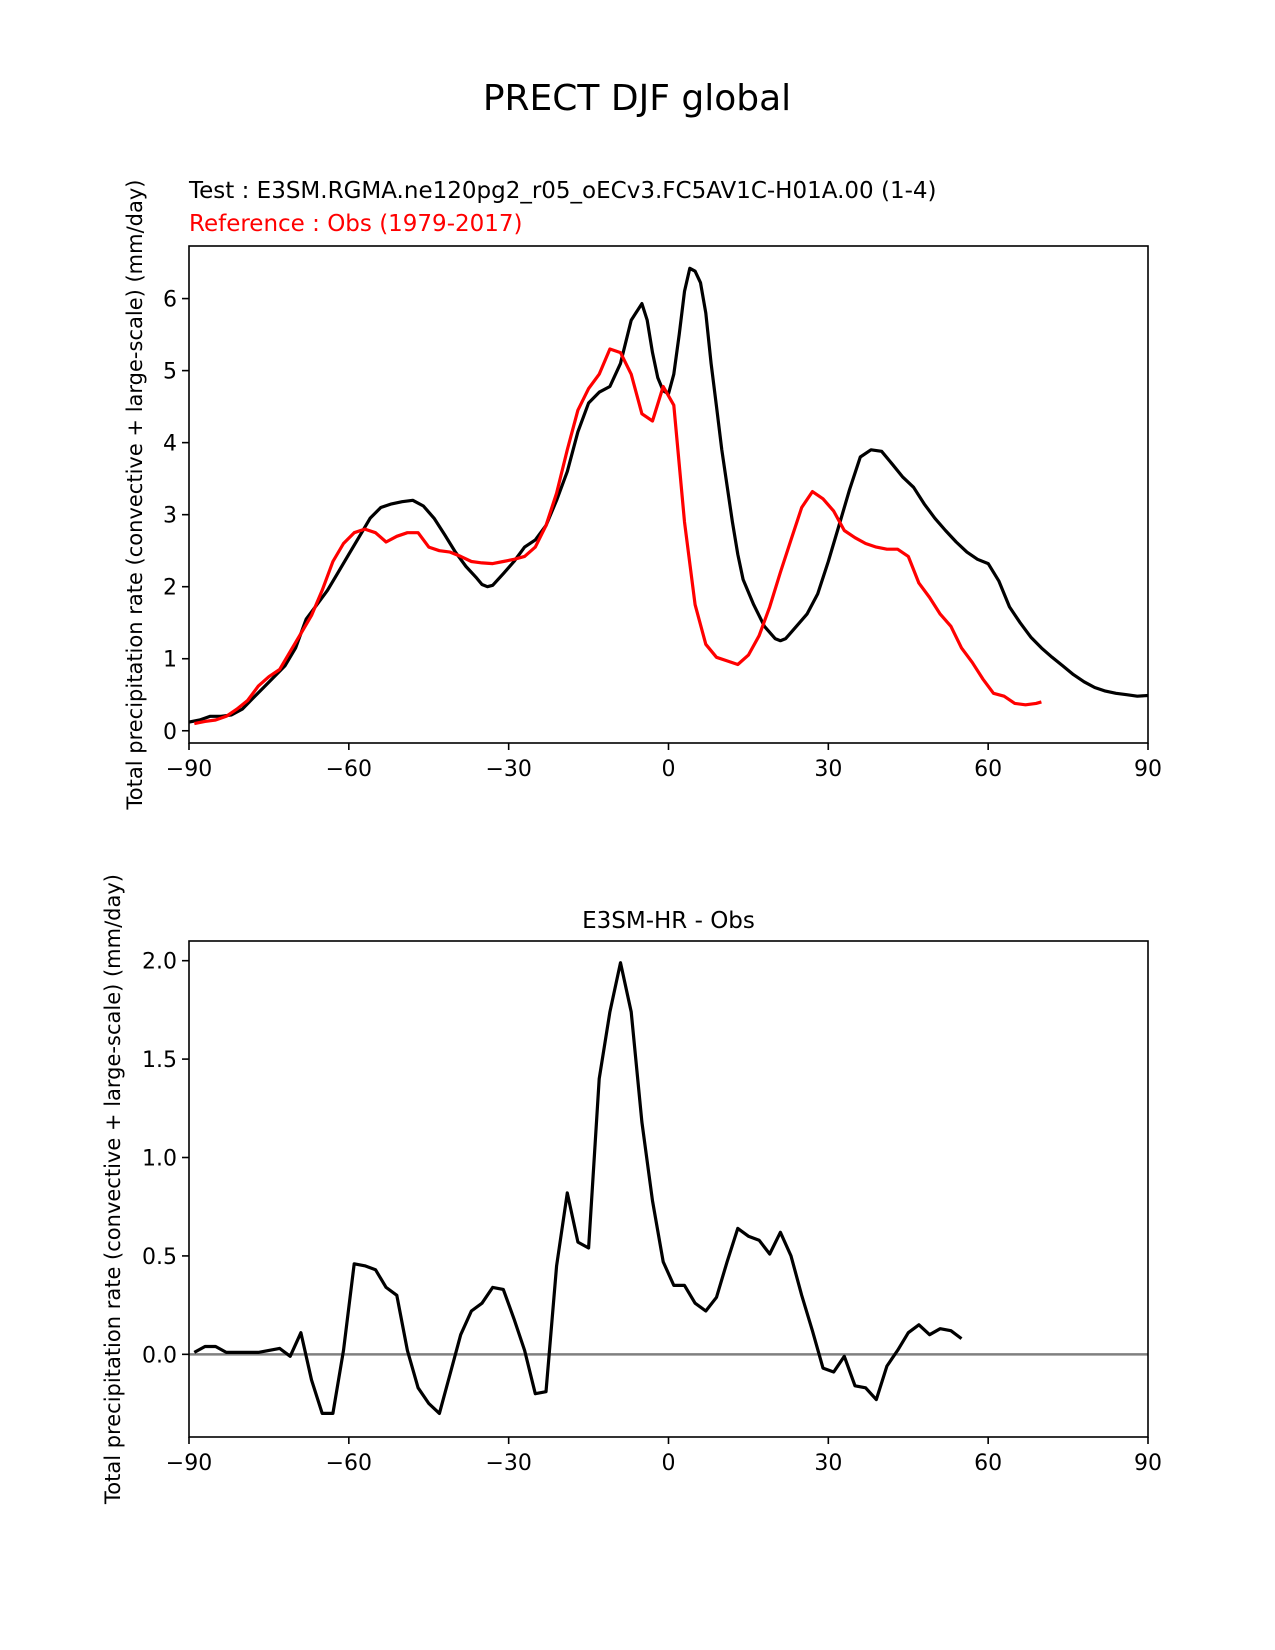 The height and width of the screenshot is (1650, 1275). I want to click on panel-title: E3SM-HR - Obs, so click(668, 921).